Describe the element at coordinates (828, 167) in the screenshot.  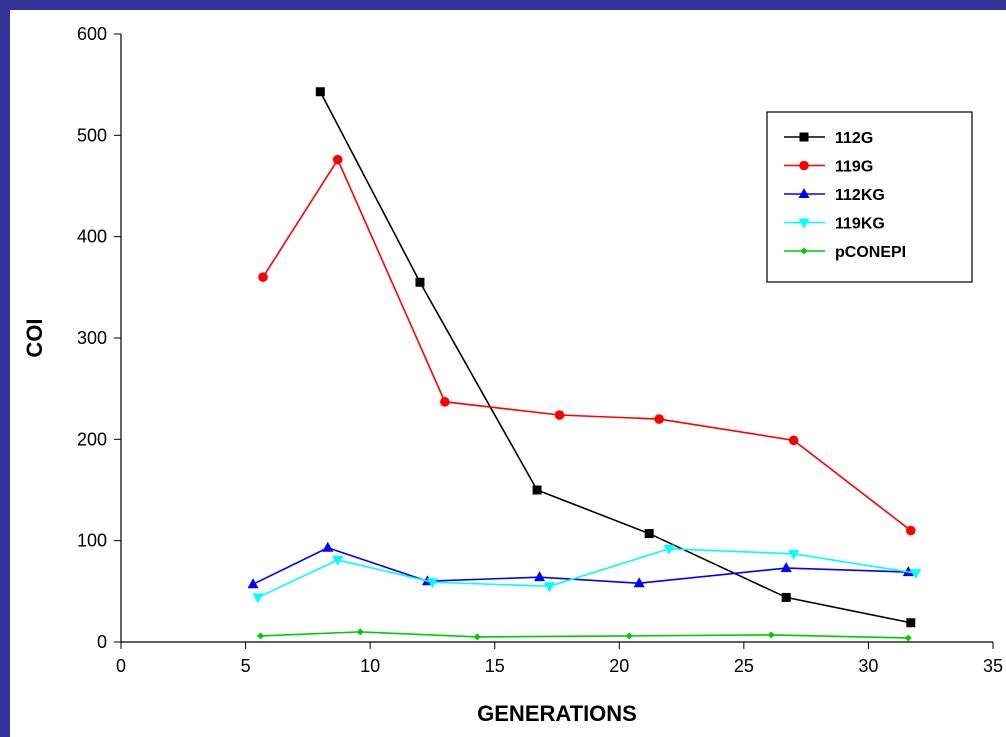
I see `legend-item: 119G` at that location.